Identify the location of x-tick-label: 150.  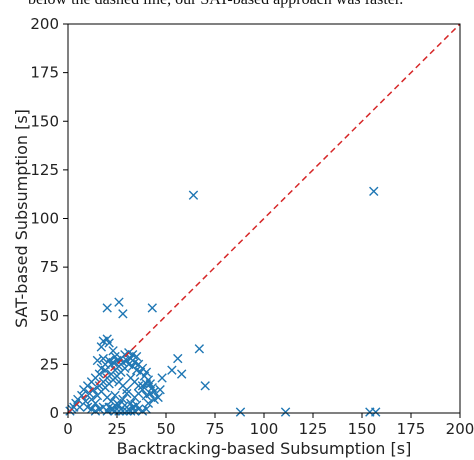
(362, 429).